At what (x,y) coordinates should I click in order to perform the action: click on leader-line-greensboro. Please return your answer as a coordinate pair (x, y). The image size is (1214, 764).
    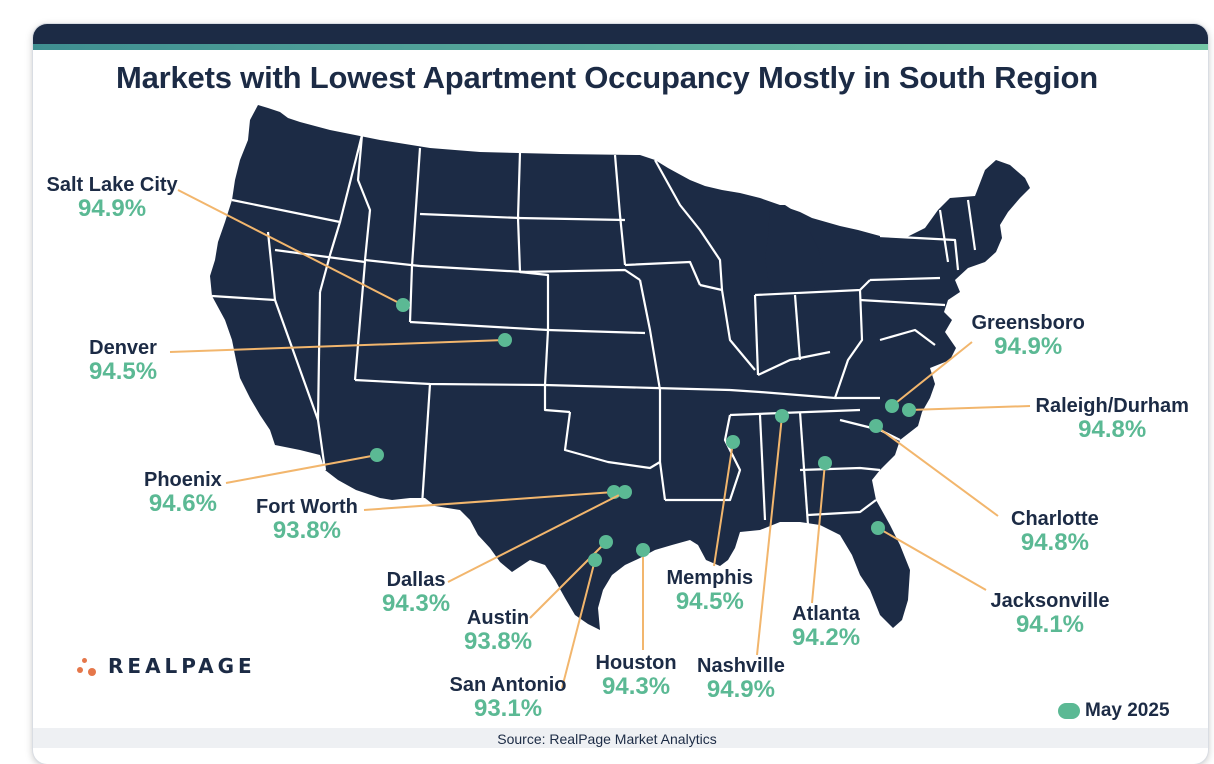
    Looking at the image, I should click on (932, 374).